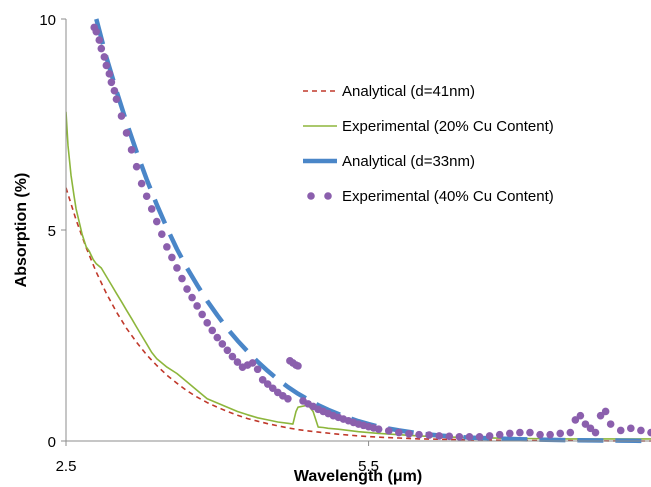 This screenshot has width=651, height=487. Describe the element at coordinates (21, 230) in the screenshot. I see `y-axis-title: Absorption (%)` at that location.